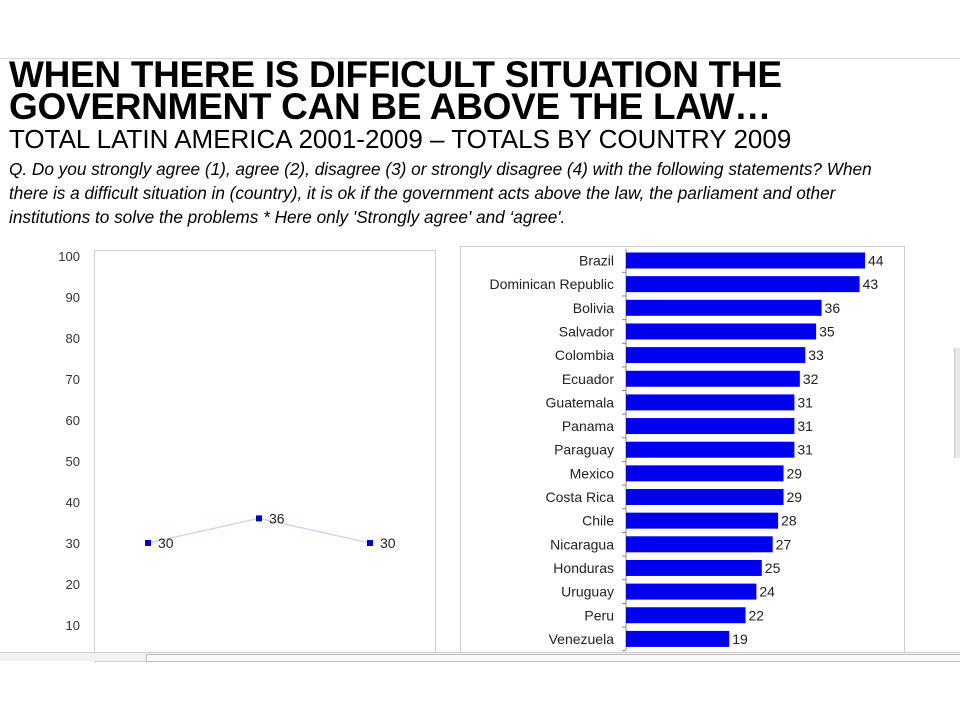 This screenshot has height=720, width=960. Describe the element at coordinates (598, 521) in the screenshot. I see `country-label: Chile` at that location.